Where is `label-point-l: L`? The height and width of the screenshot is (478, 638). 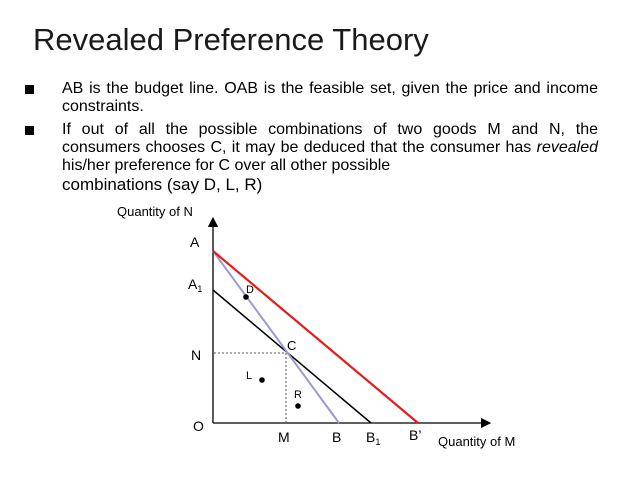
label-point-l: L is located at coordinates (249, 376).